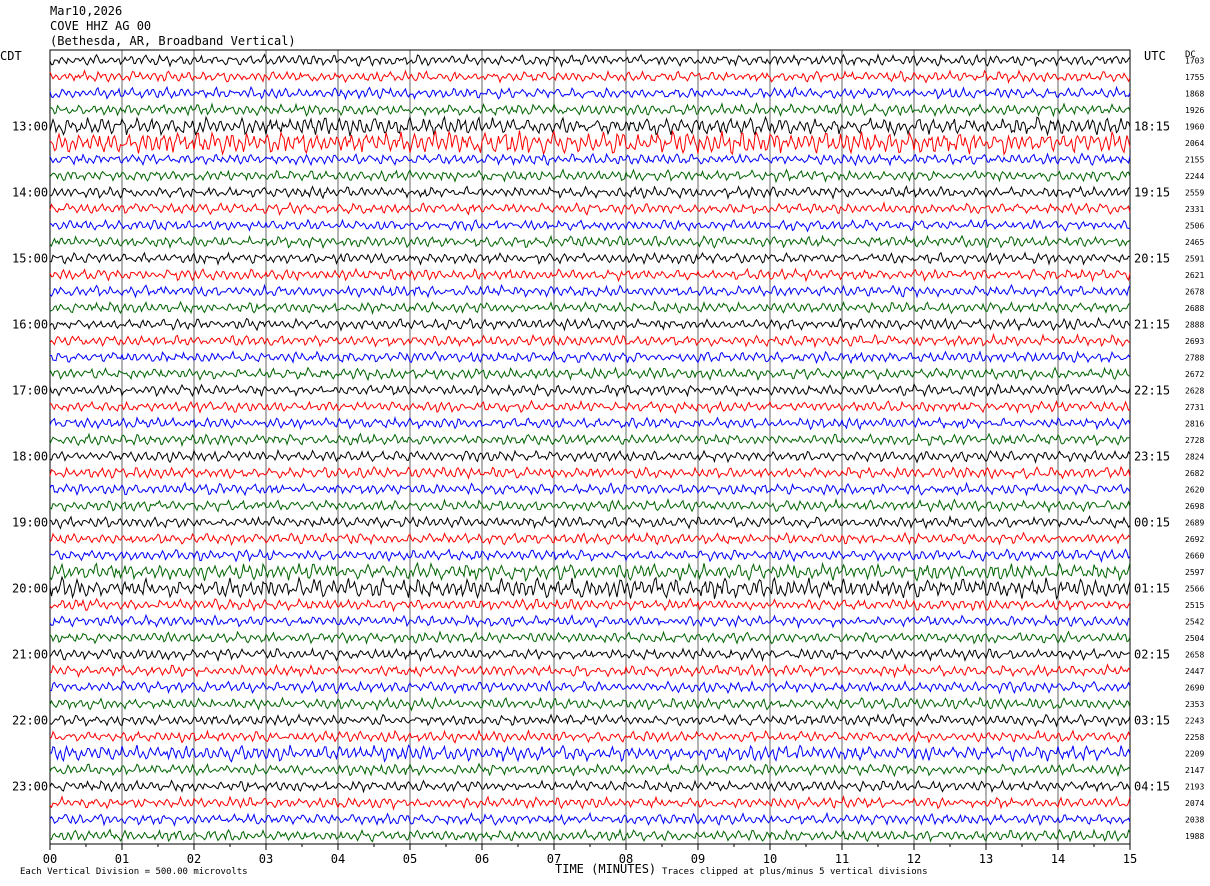 This screenshot has height=886, width=1210. I want to click on dc-offset-label: 1960, so click(1194, 126).